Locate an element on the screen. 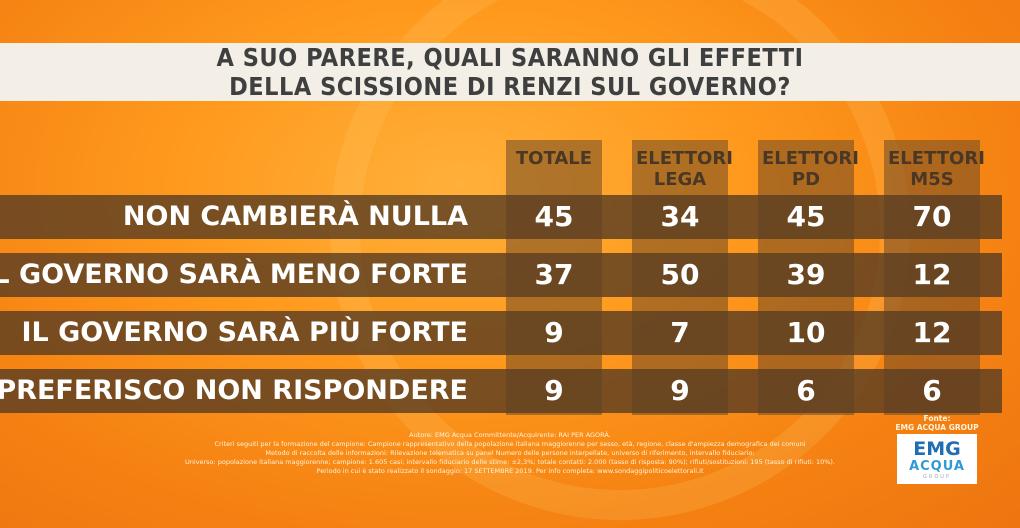  value-cell: 7 is located at coordinates (680, 332).